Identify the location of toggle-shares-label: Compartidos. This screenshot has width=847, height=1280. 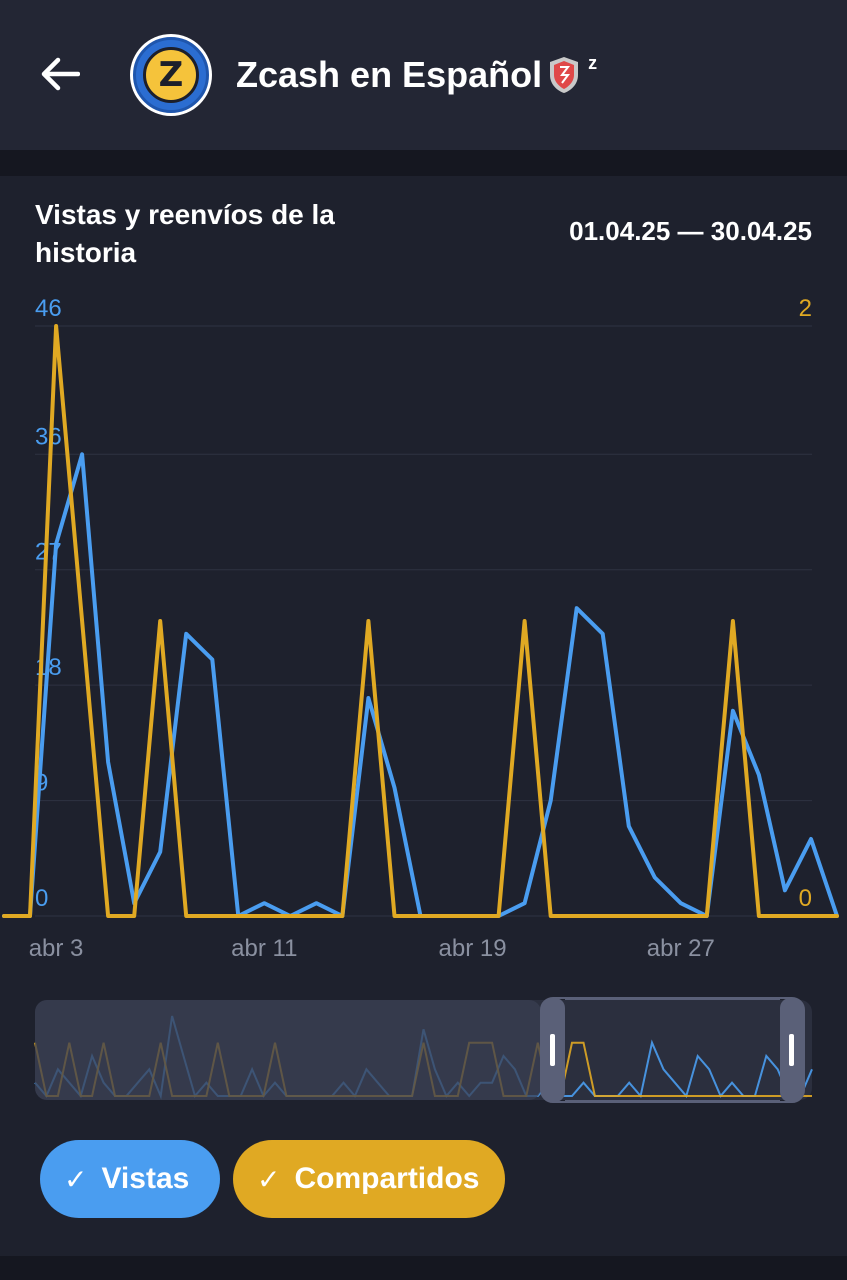
(387, 1178).